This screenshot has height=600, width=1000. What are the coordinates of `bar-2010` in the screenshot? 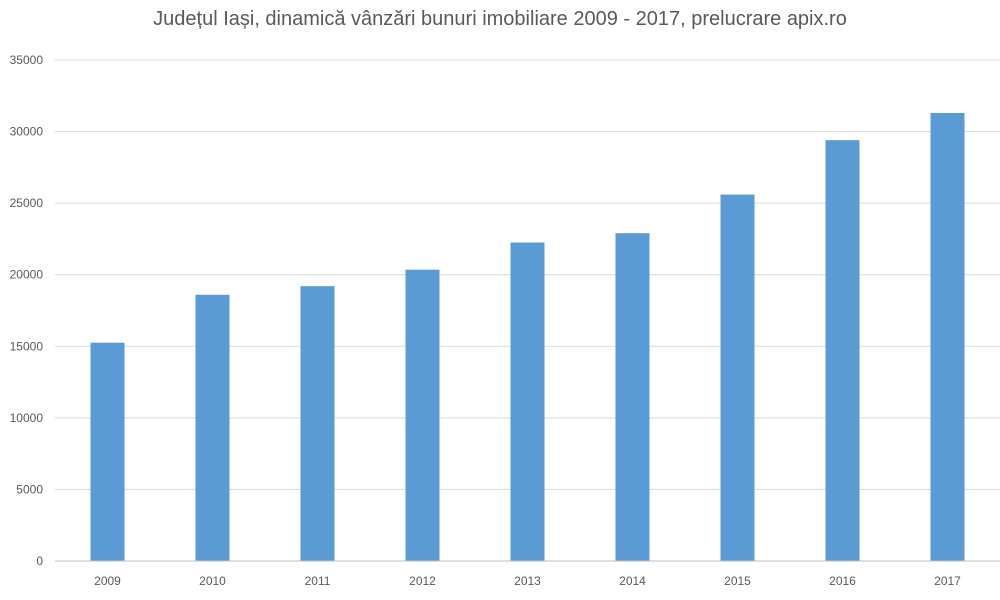 It's located at (212, 427).